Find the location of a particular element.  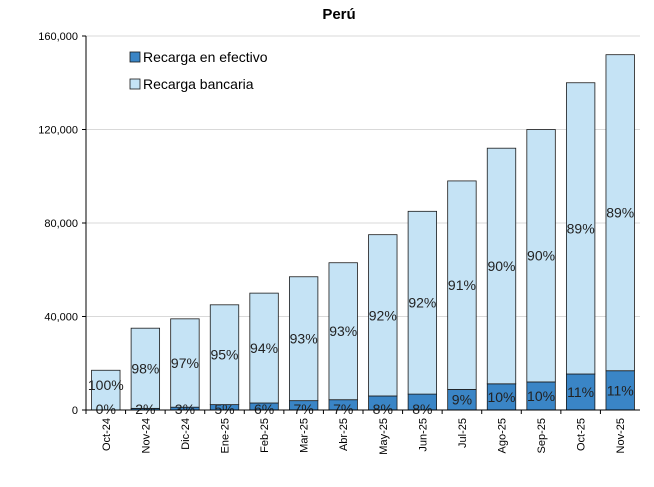

data-label: 98% is located at coordinates (145, 368).